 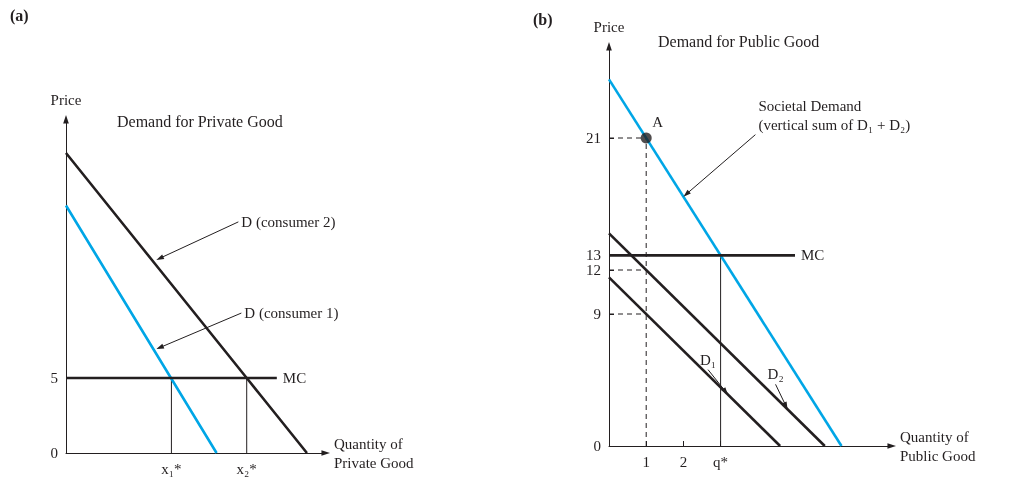 What do you see at coordinates (19, 15) in the screenshot?
I see `chart-title: (a)` at bounding box center [19, 15].